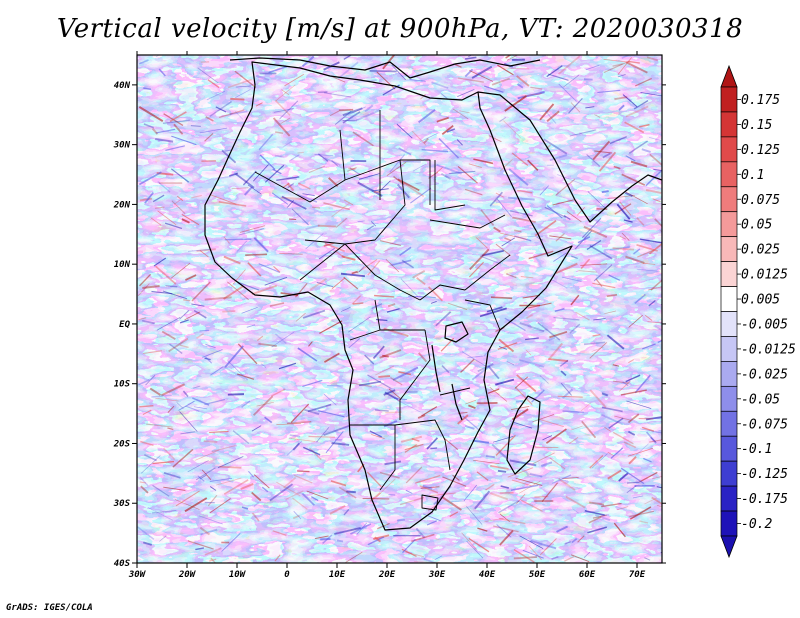 This screenshot has width=800, height=618. Describe the element at coordinates (729, 76) in the screenshot. I see `colorbar-top-arrow` at that location.